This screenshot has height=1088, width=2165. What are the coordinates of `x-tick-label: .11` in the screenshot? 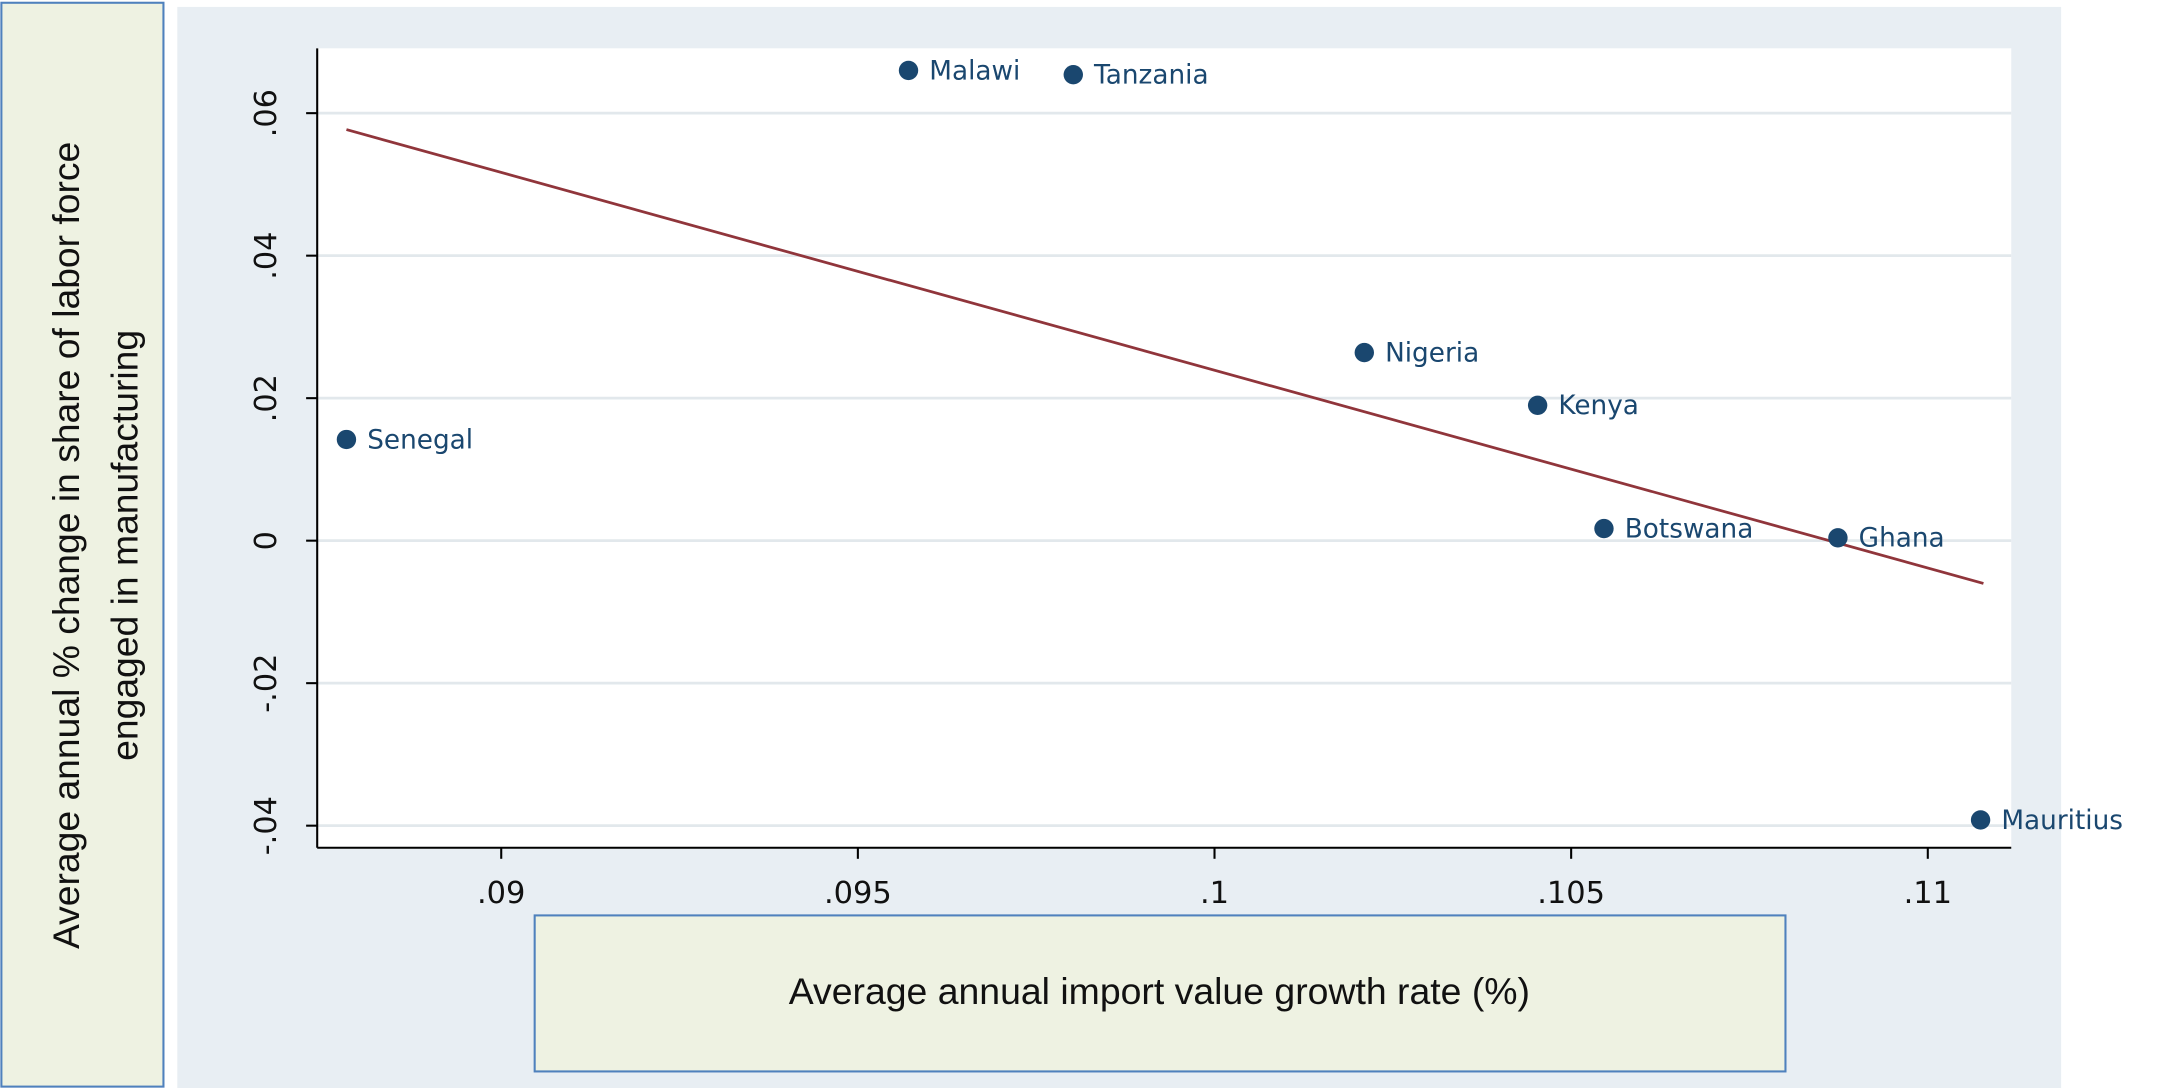 It's located at (1928, 893).